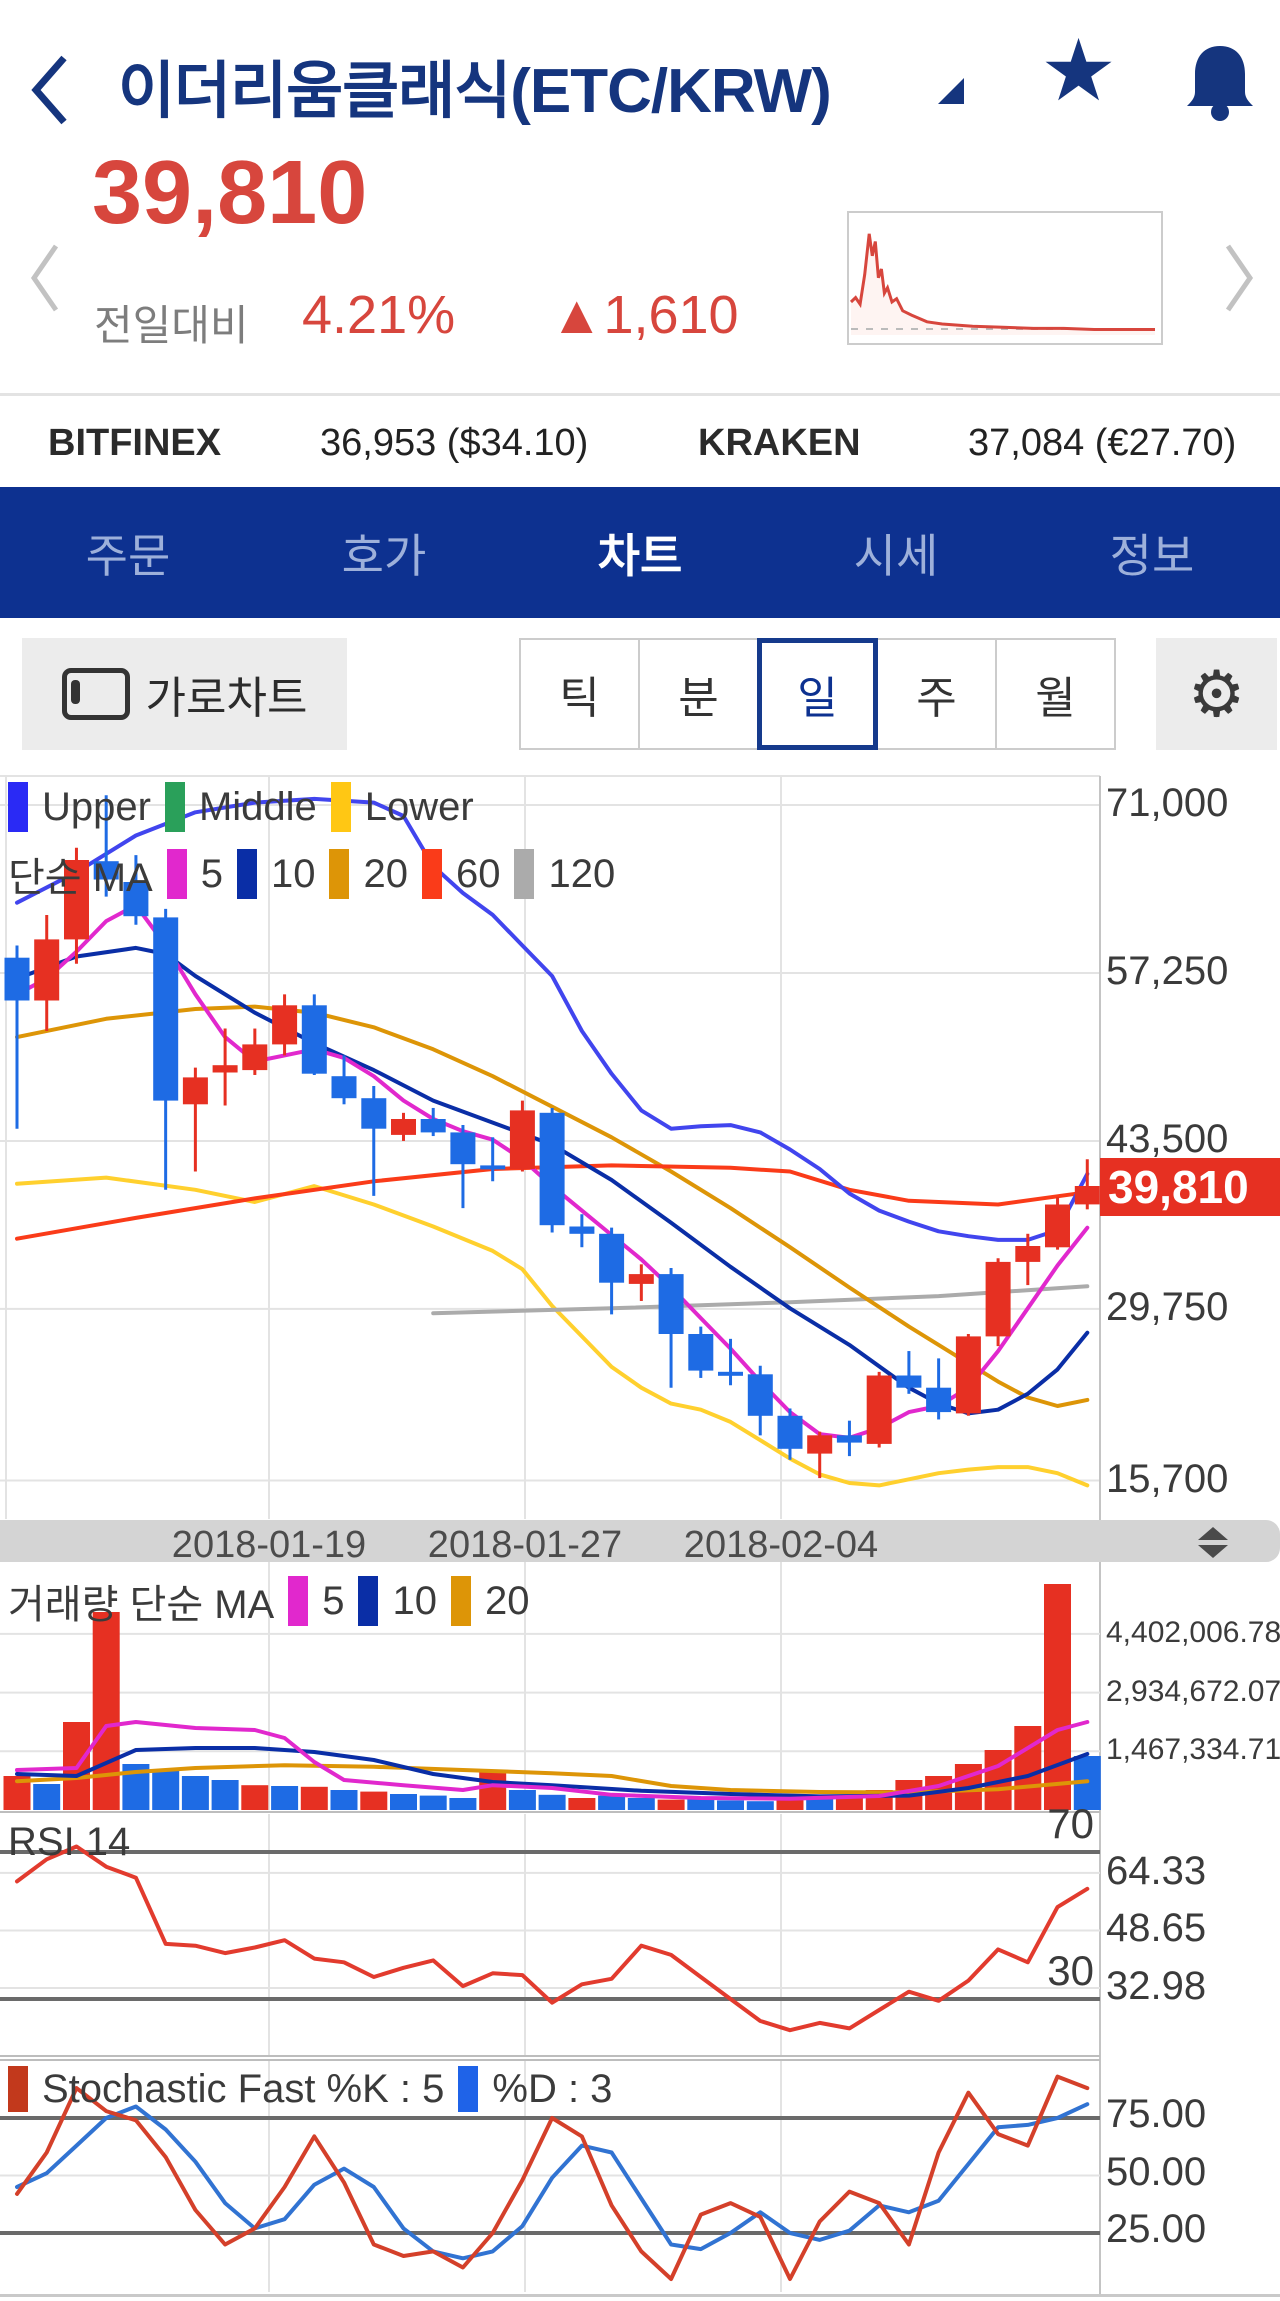 The width and height of the screenshot is (1280, 2301). What do you see at coordinates (640, 1541) in the screenshot?
I see `chart-scrubber-bar` at bounding box center [640, 1541].